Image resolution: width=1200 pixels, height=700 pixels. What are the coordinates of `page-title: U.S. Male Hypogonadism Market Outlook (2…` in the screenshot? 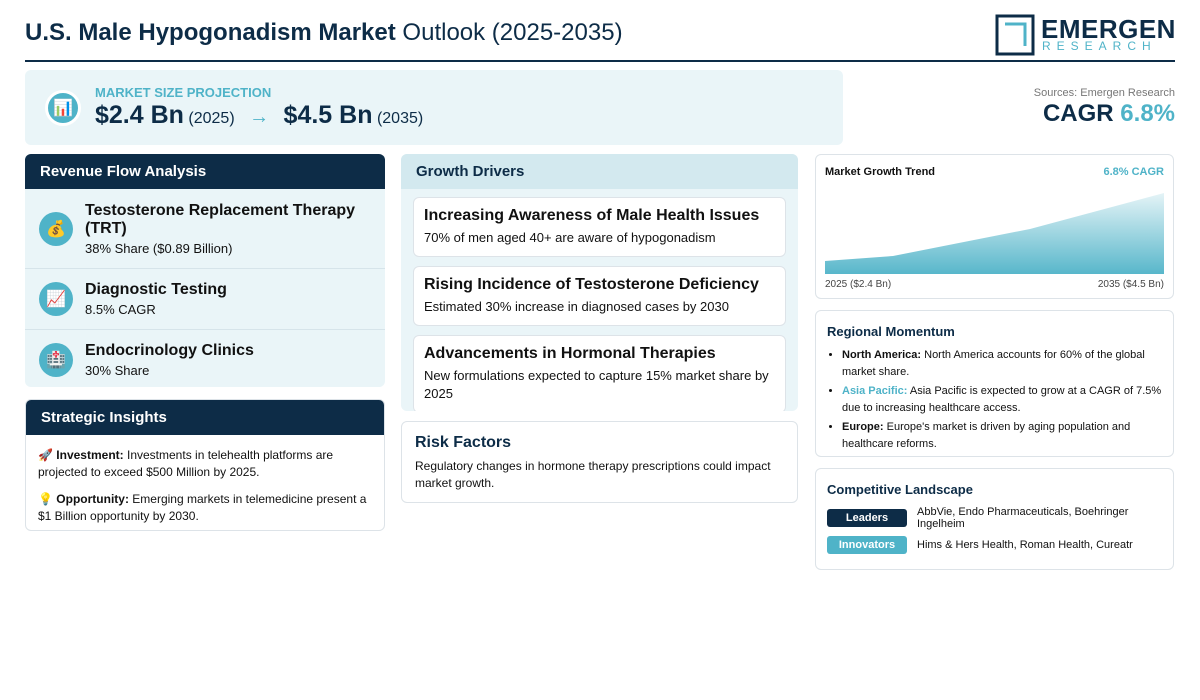 It's located at (324, 33).